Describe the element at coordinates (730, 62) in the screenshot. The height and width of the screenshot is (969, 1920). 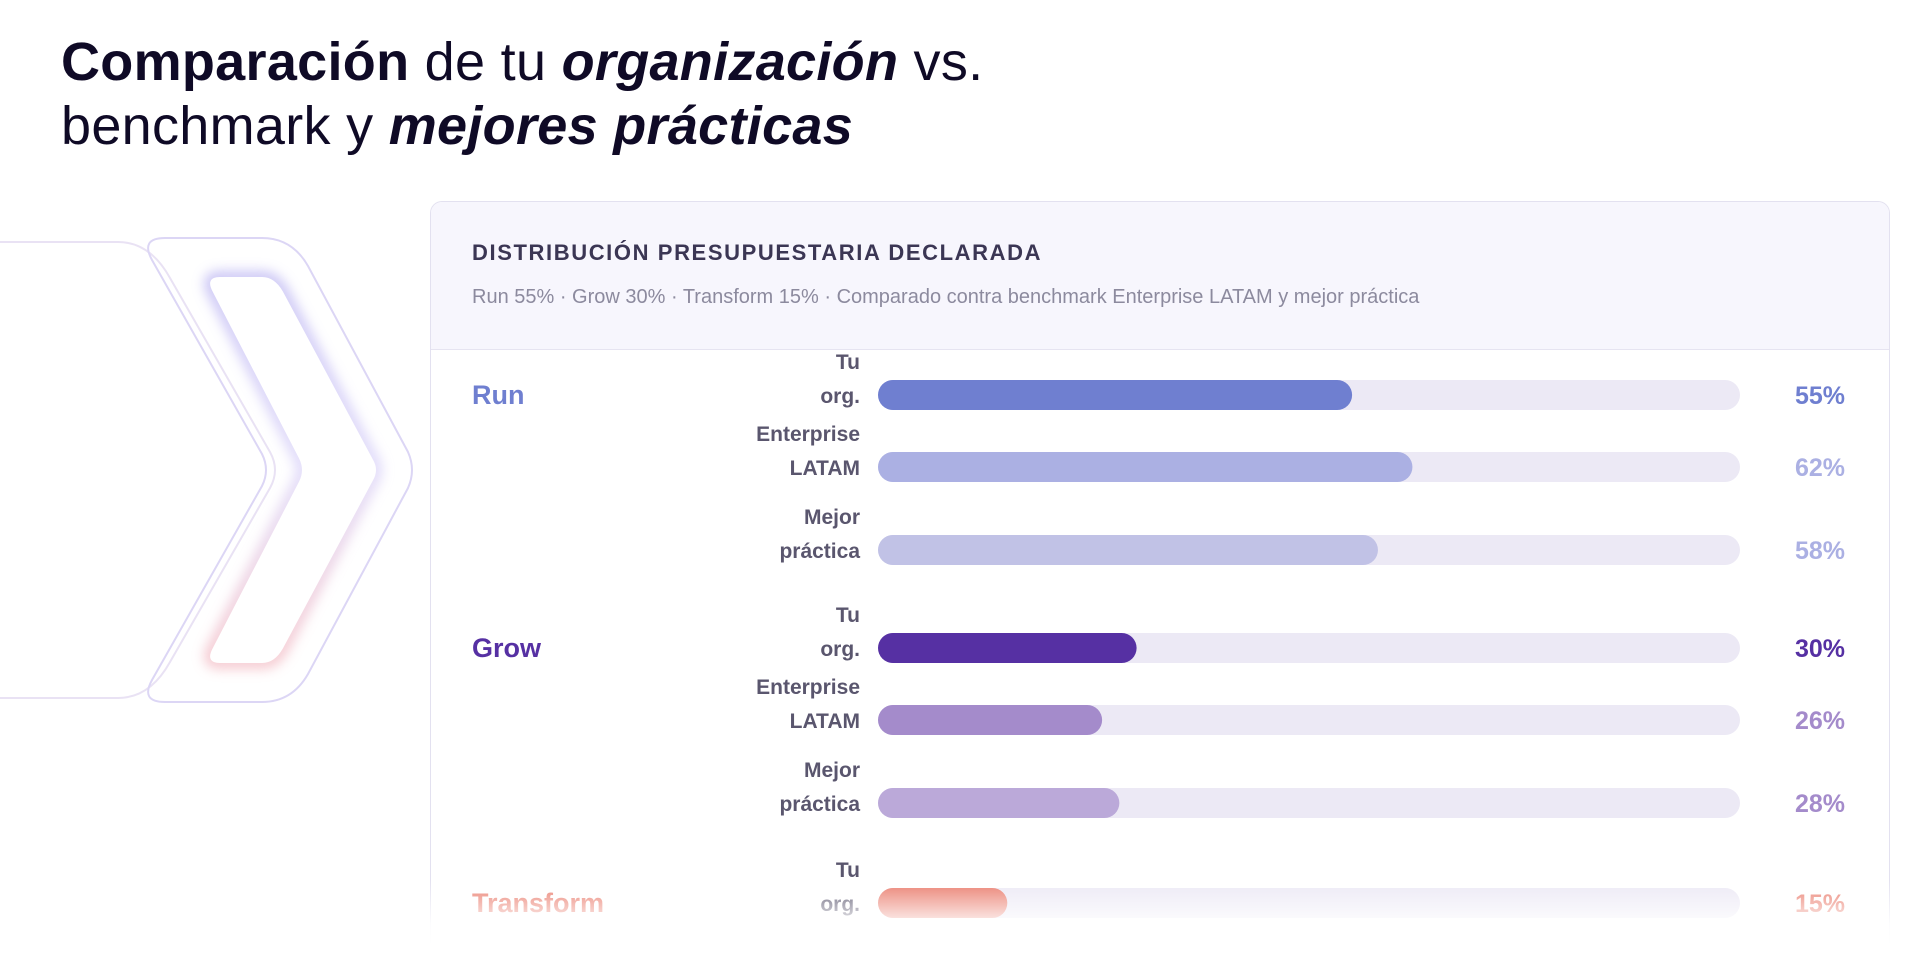
I see `title-part: organización` at that location.